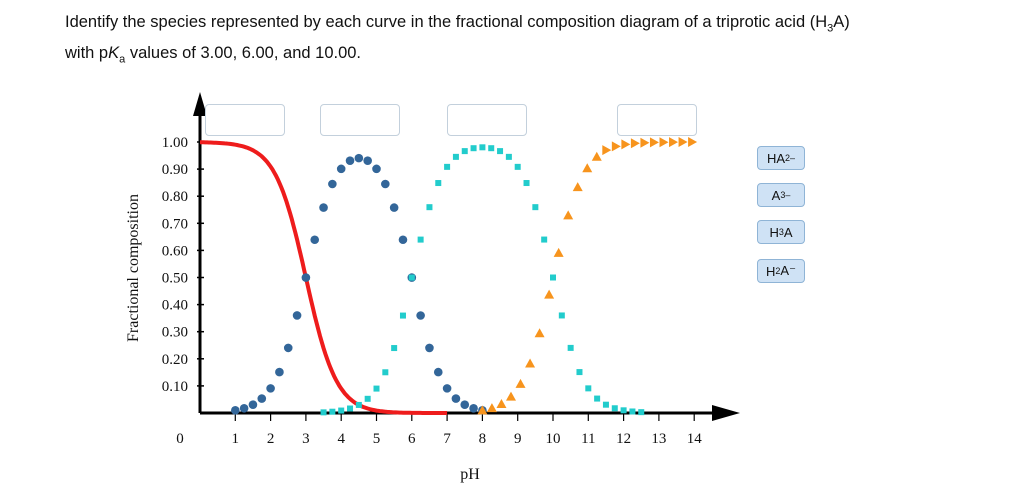  Describe the element at coordinates (133, 268) in the screenshot. I see `y-axis-title: Fractional composition` at that location.